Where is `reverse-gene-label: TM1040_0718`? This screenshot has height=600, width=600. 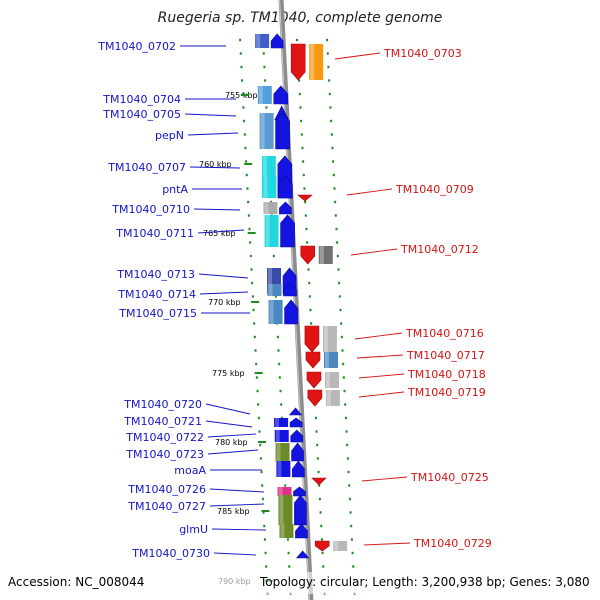
reverse-gene-label: TM1040_0718 is located at coordinates (446, 374).